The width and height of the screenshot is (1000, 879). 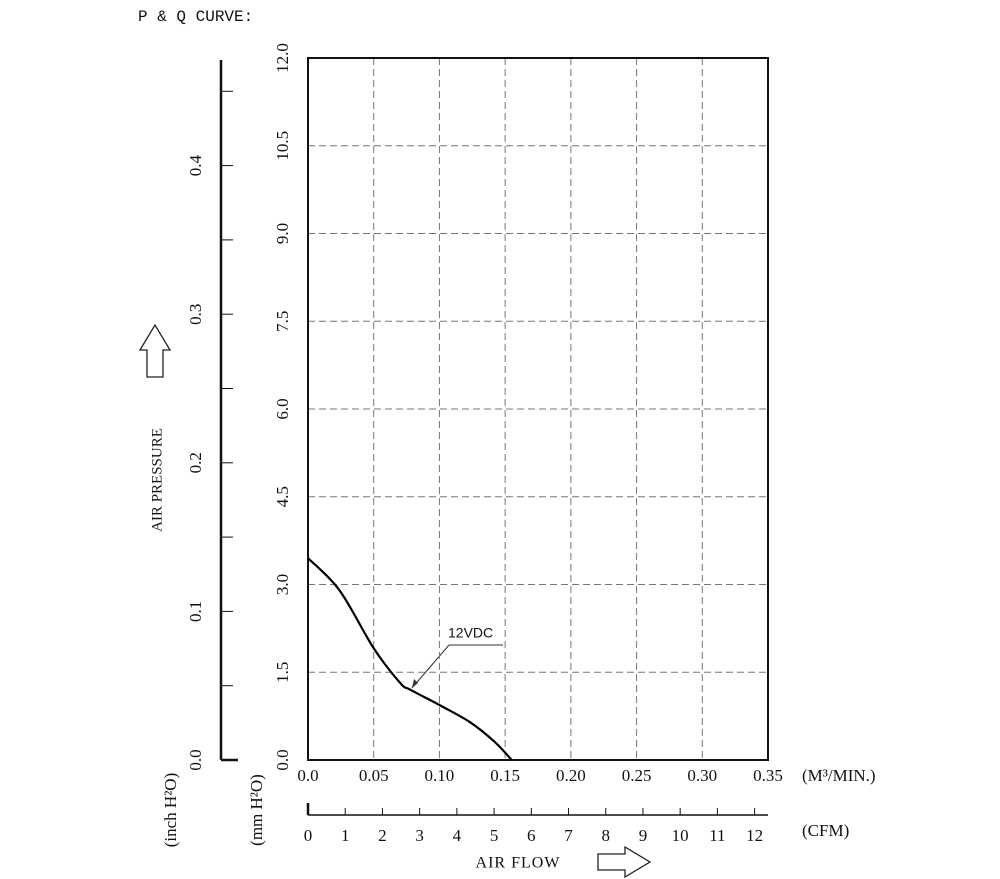 I want to click on y-tick-label: 12.0, so click(x=282, y=58).